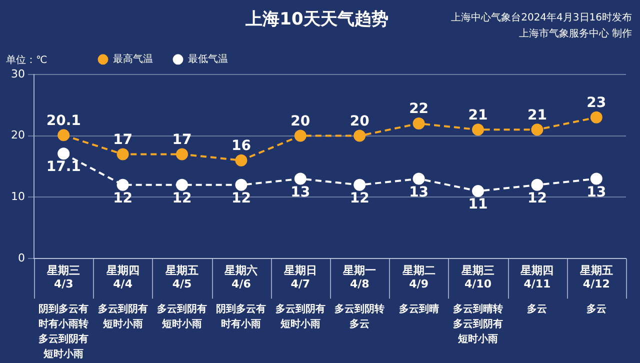 The image size is (640, 363). What do you see at coordinates (133, 58) in the screenshot?
I see `legend-label: 最高气温` at bounding box center [133, 58].